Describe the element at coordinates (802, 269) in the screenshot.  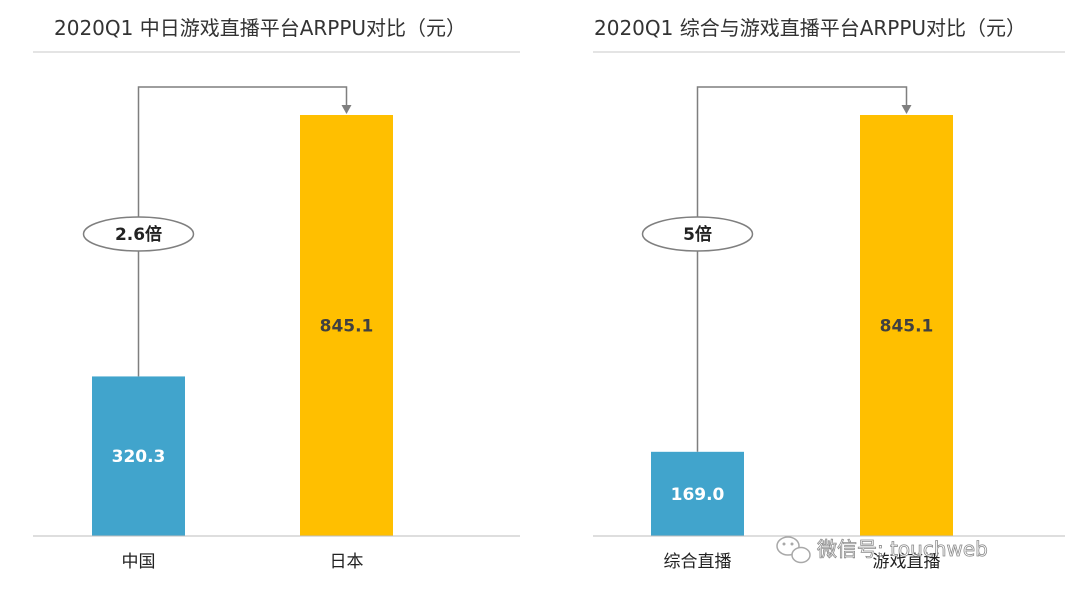
I see `comparison-connector` at that location.